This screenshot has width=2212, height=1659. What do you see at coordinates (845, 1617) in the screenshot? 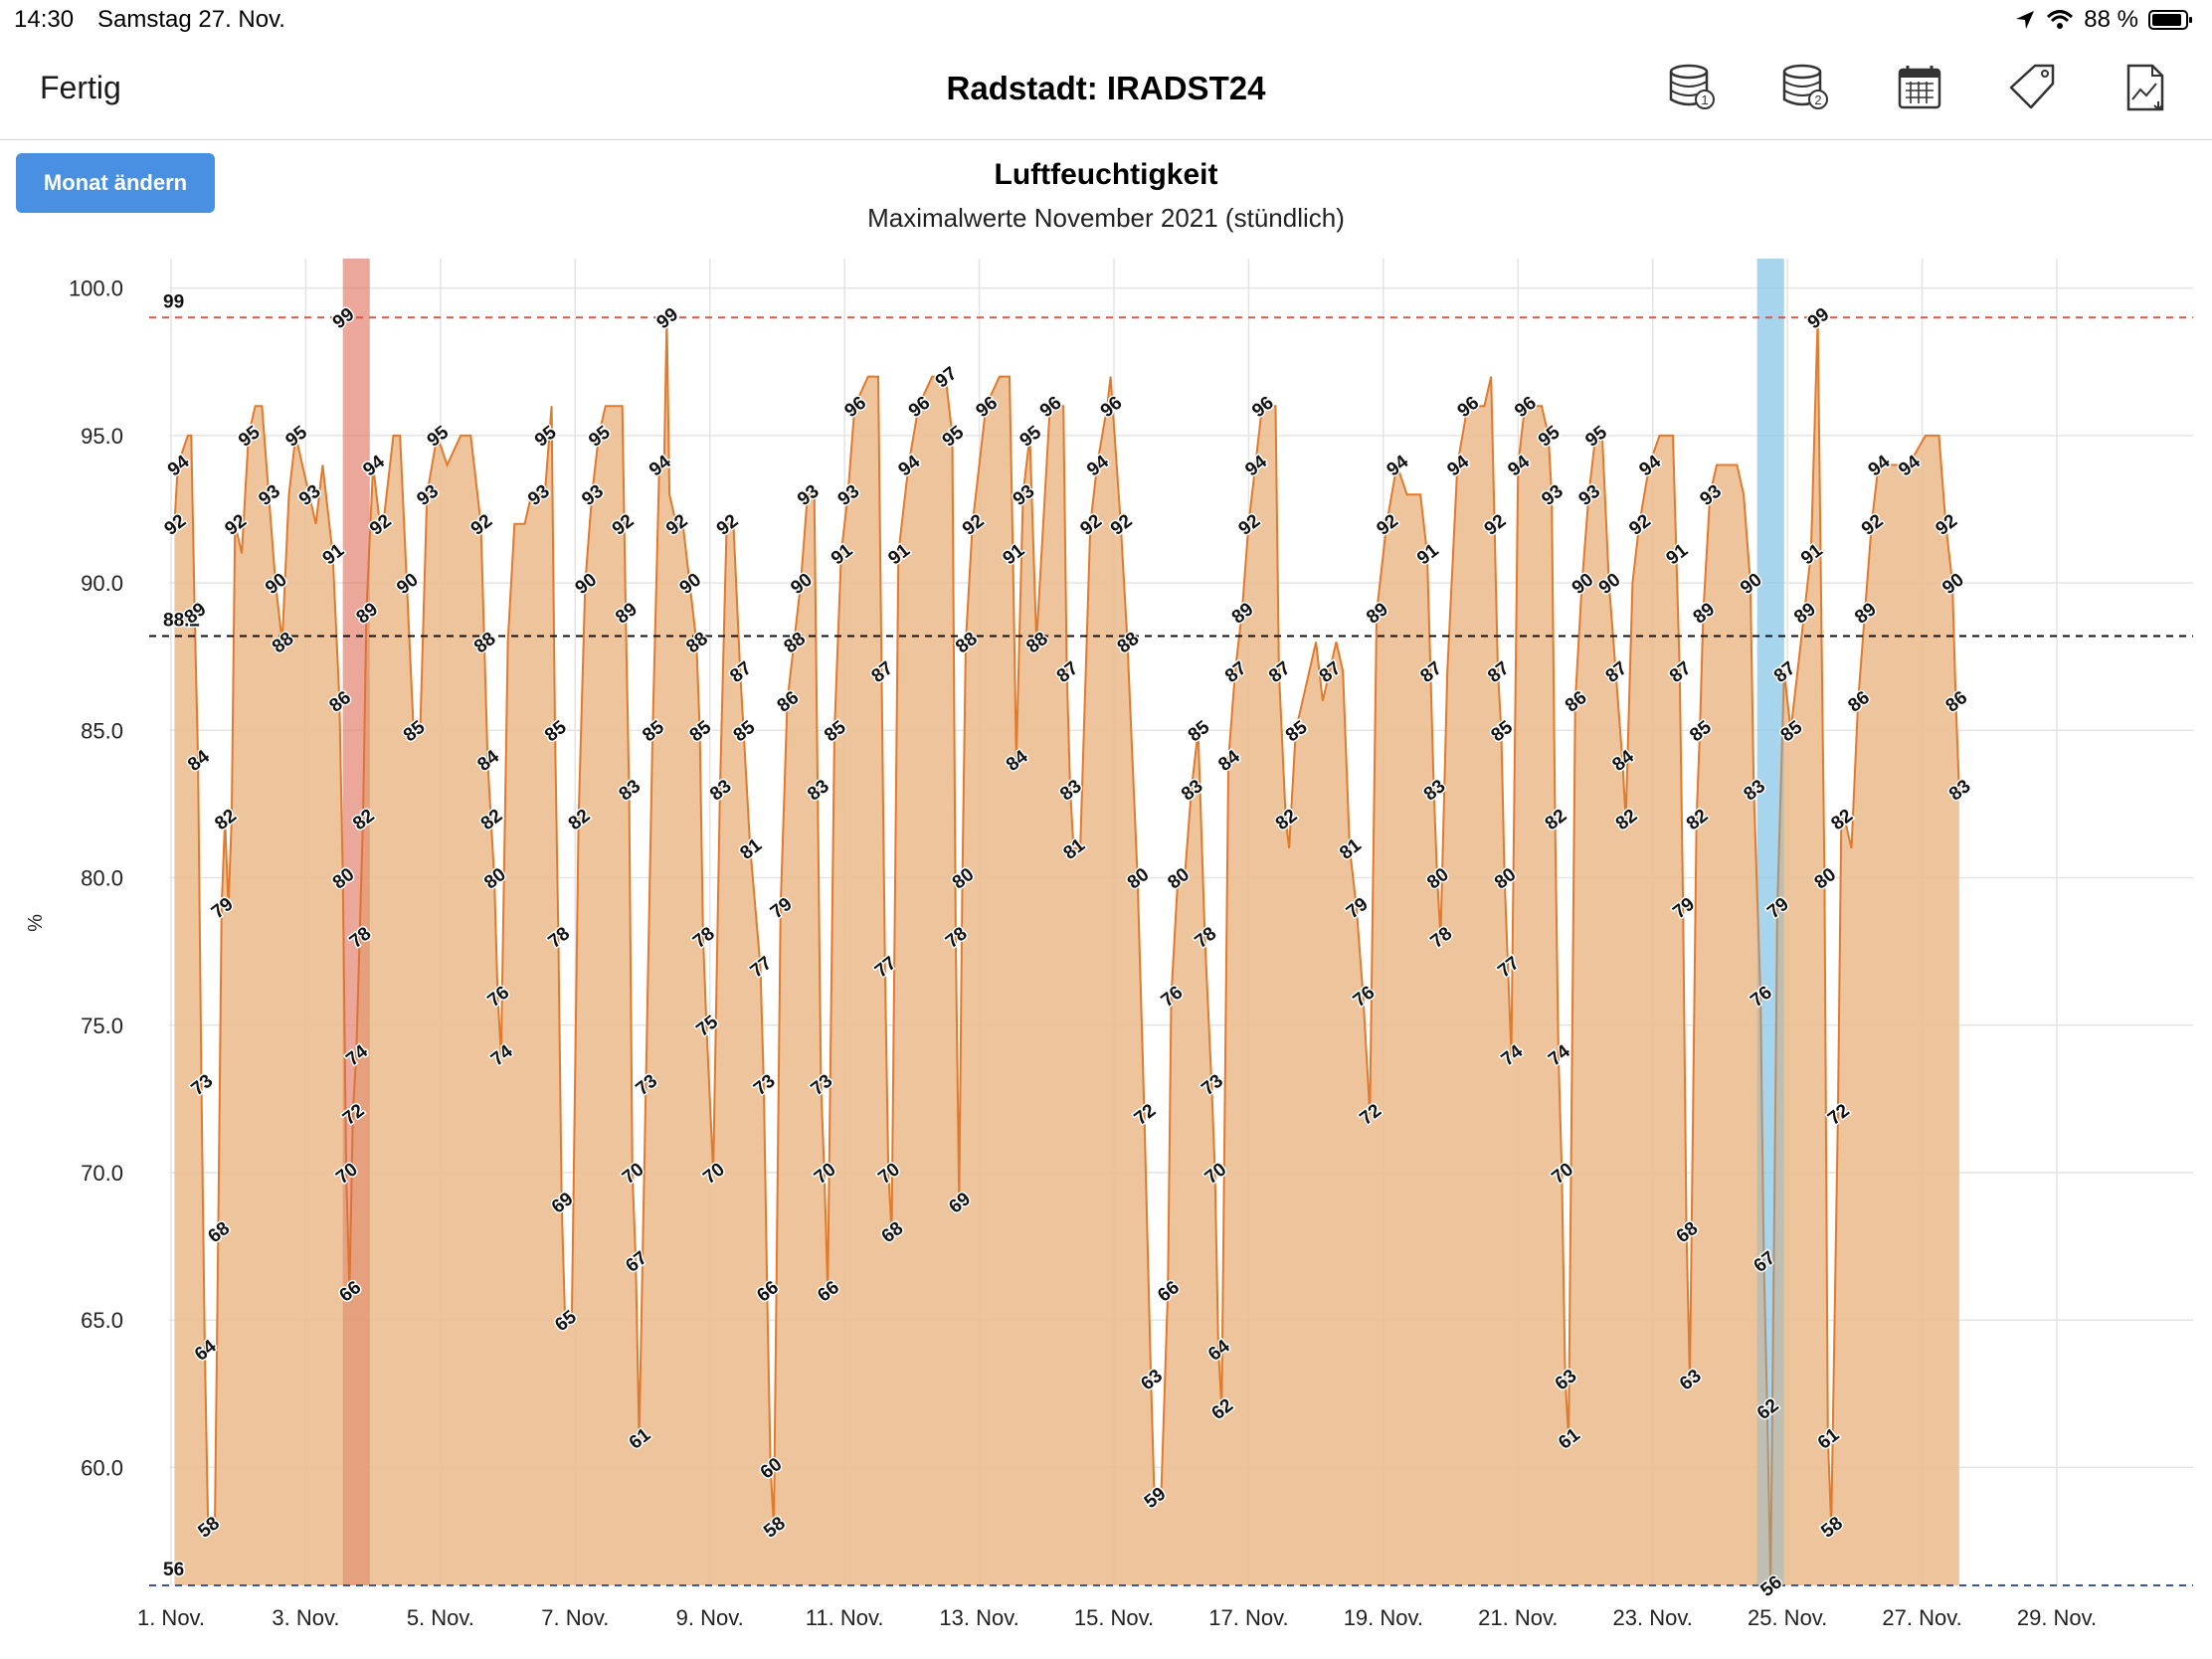
I see `x-tick-label: 11. Nov.` at bounding box center [845, 1617].